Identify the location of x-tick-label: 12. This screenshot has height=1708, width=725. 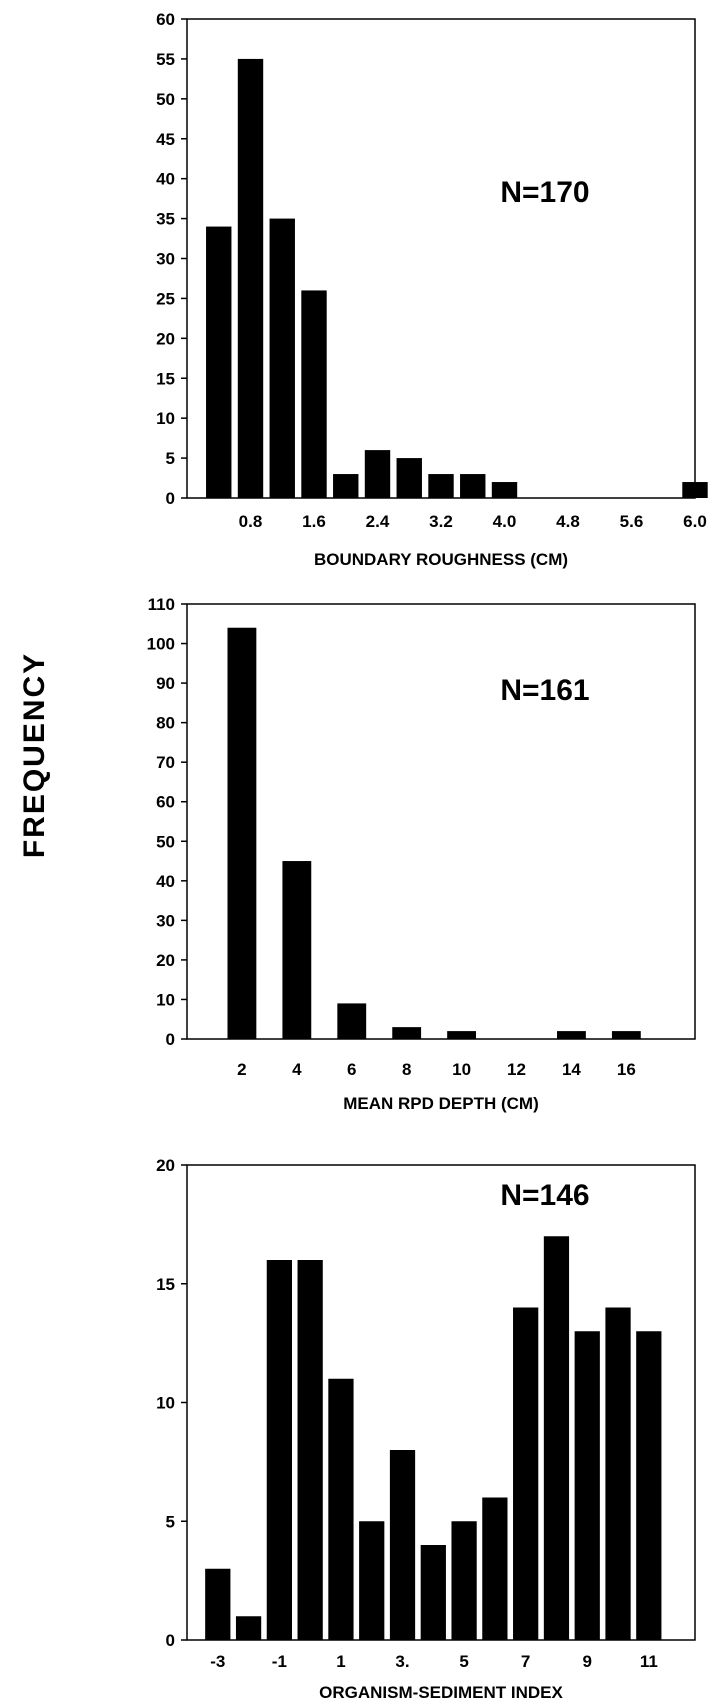
(516, 1069).